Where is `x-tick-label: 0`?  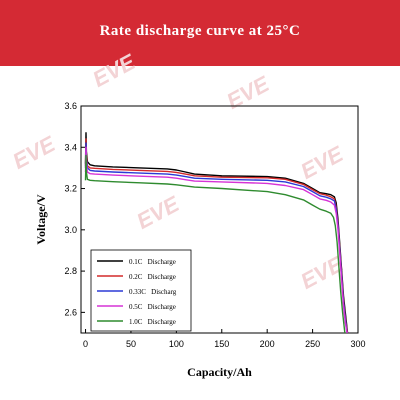 x-tick-label: 0 is located at coordinates (85, 344).